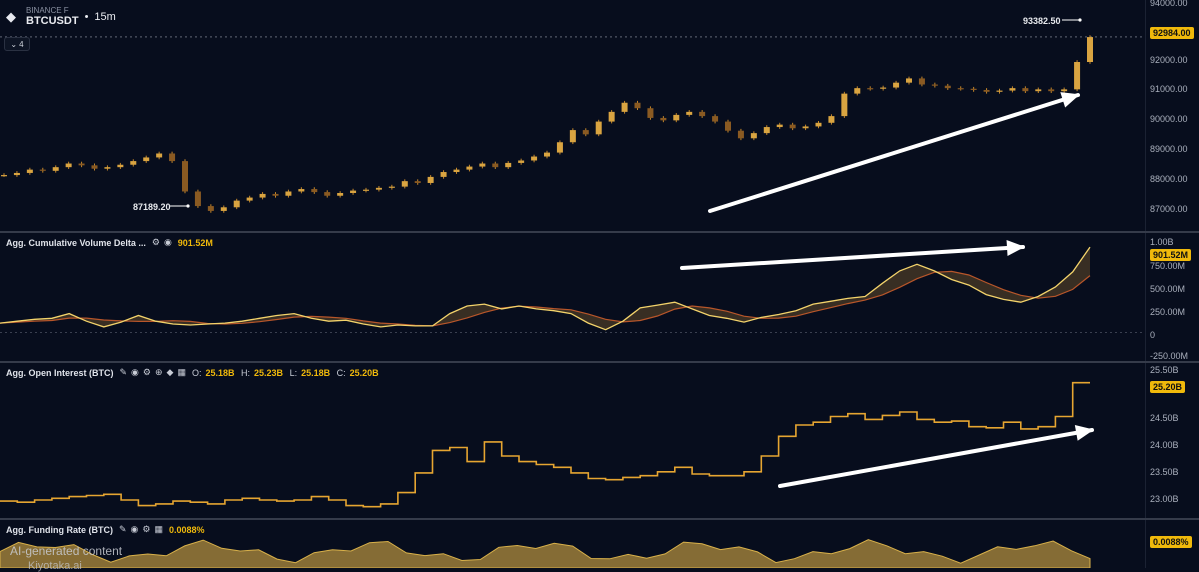  Describe the element at coordinates (17, 44) in the screenshot. I see `collapse-indicators-button: ⌄ 4` at that location.